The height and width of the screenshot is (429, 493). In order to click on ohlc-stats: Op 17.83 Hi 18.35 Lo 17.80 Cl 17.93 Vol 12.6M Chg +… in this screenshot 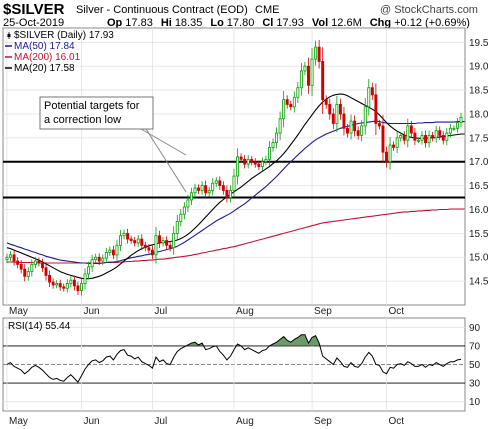, I will do `click(288, 23)`.